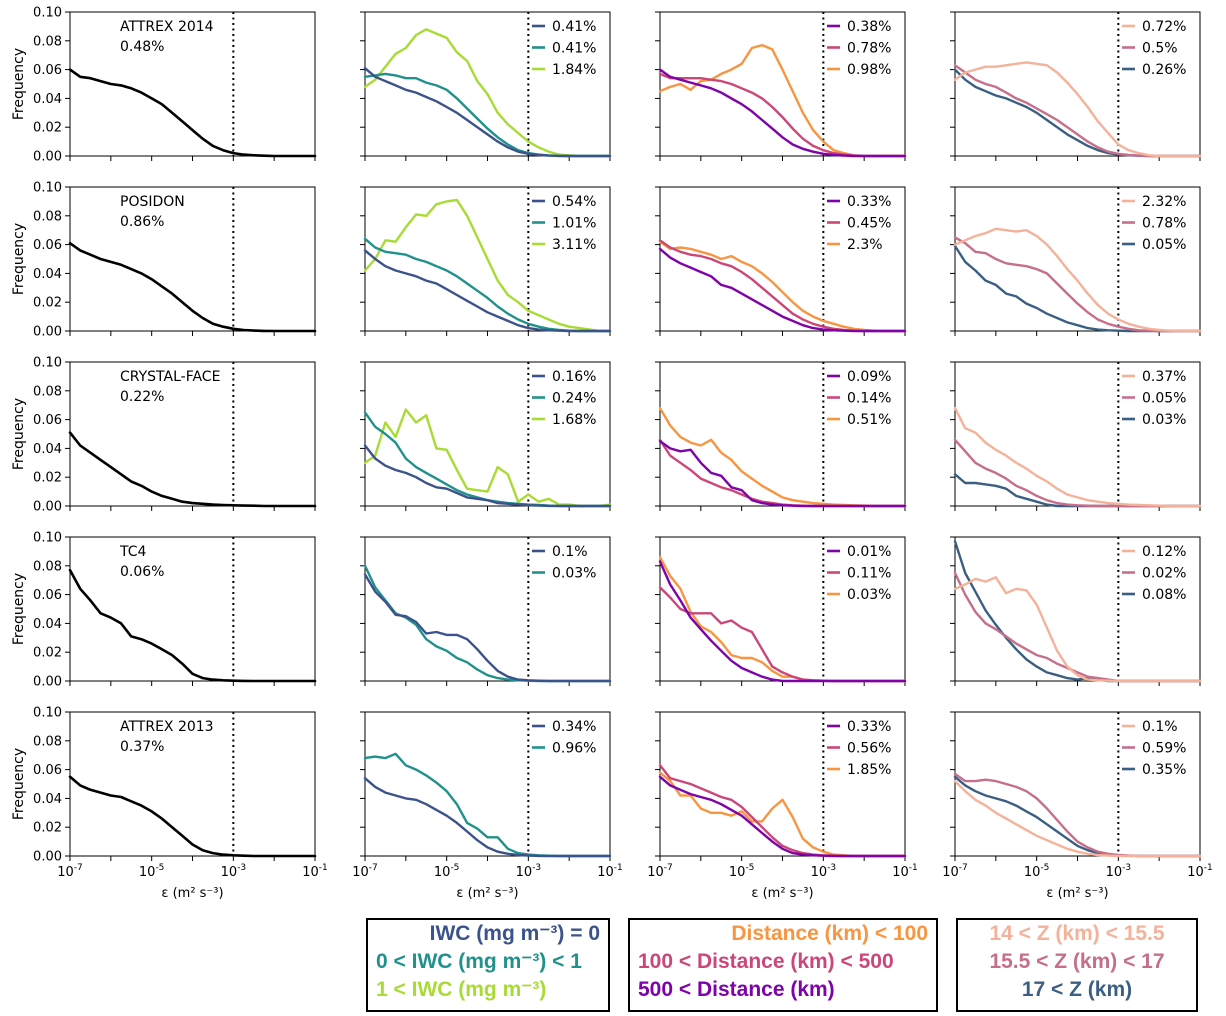 This screenshot has height=1016, width=1226. I want to click on legend-label: 0.34%, so click(574, 727).